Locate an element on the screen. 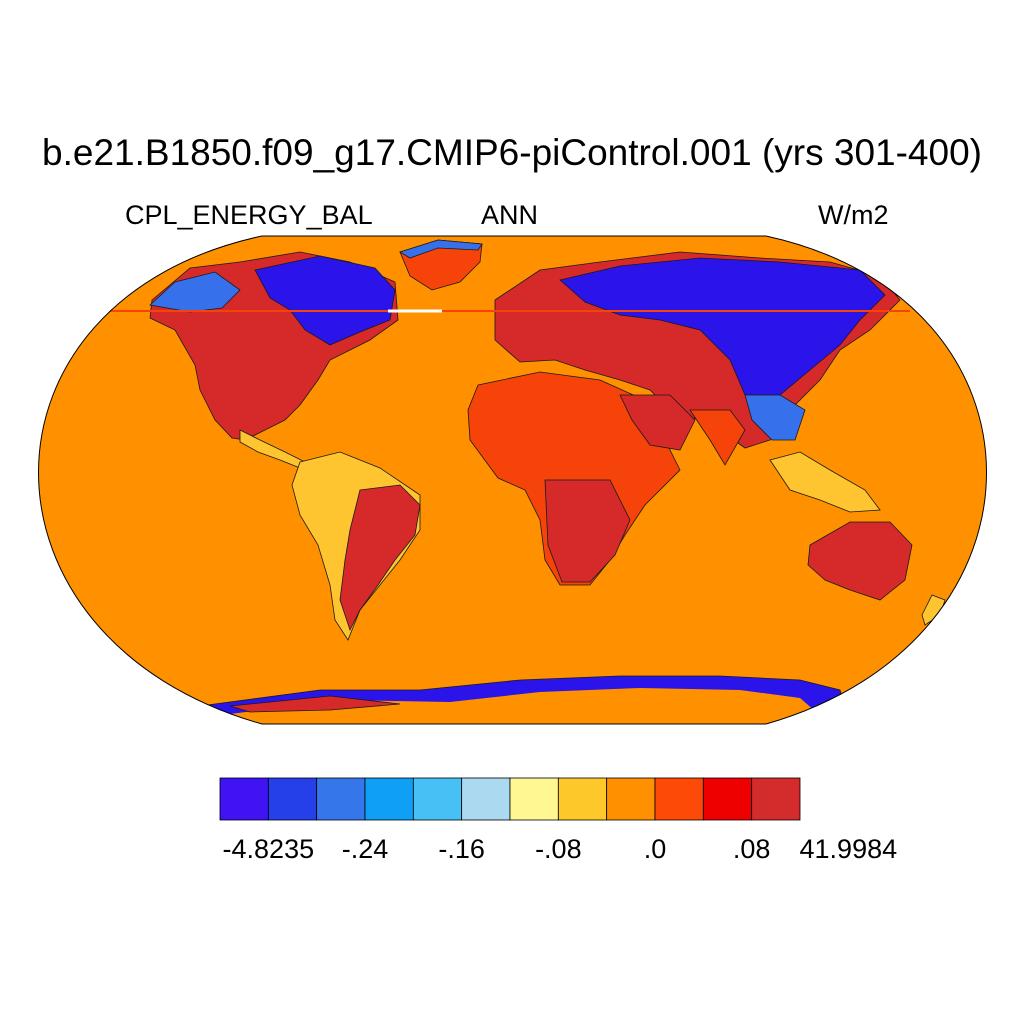 This screenshot has width=1024, height=1024. antarctica-interior is located at coordinates (520, 706).